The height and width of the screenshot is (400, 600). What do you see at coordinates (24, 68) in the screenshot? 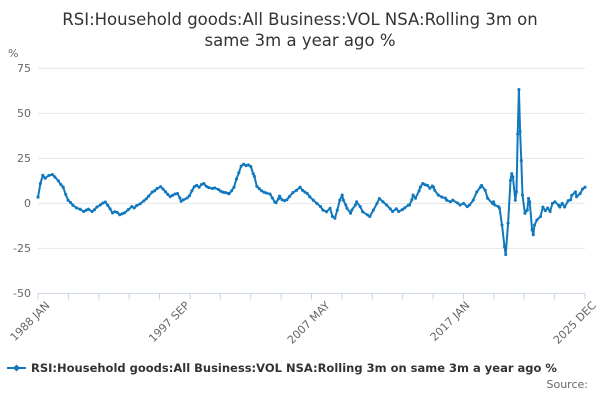
I see `y-axis-tick-label: 75` at bounding box center [24, 68].